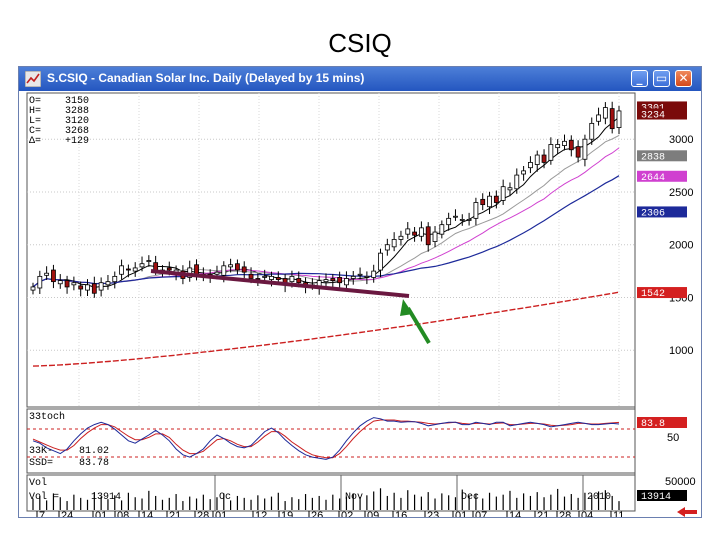 Image resolution: width=720 pixels, height=540 pixels. I want to click on date-label: 7, so click(42, 514).